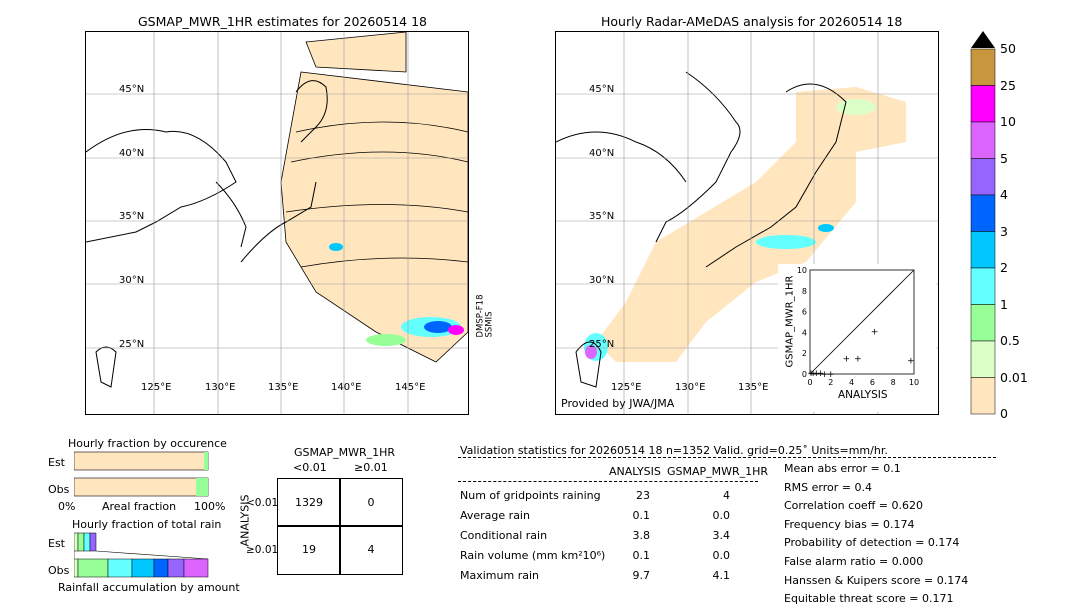 The image size is (1080, 612). I want to click on validation-row-label: Num of gridpoints raining, so click(530, 495).